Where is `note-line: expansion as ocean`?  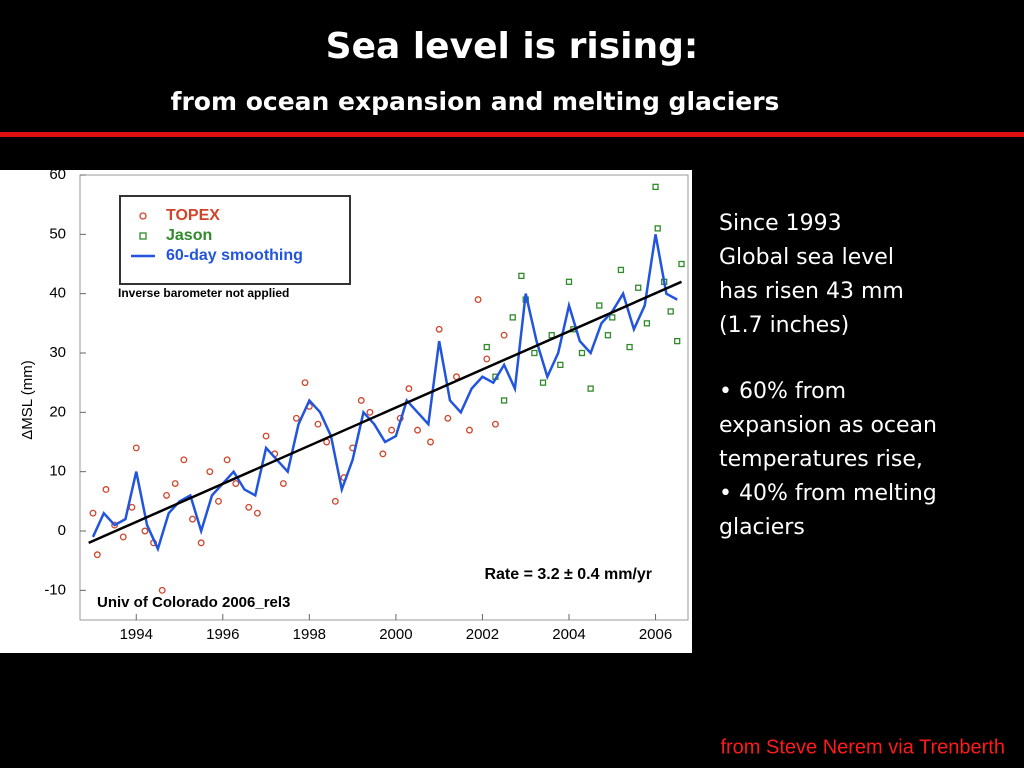
note-line: expansion as ocean is located at coordinates (828, 425).